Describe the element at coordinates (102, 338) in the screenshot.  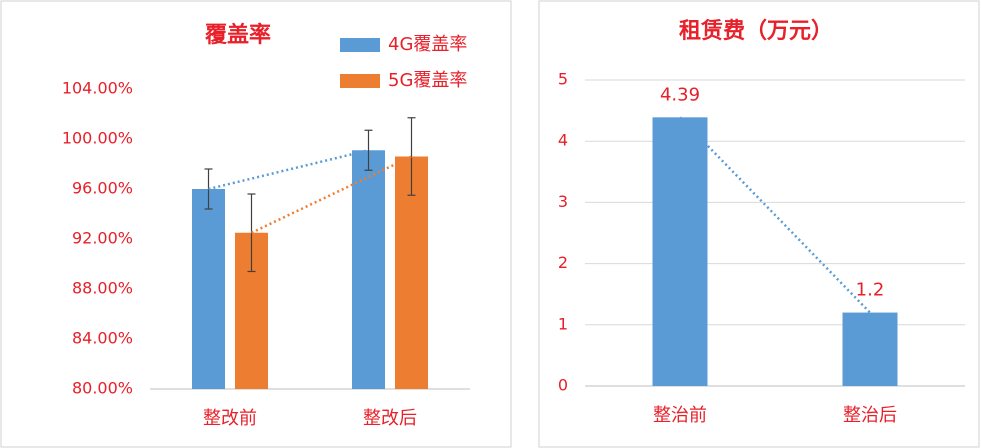
I see `y-tick-label: 84.00%` at that location.